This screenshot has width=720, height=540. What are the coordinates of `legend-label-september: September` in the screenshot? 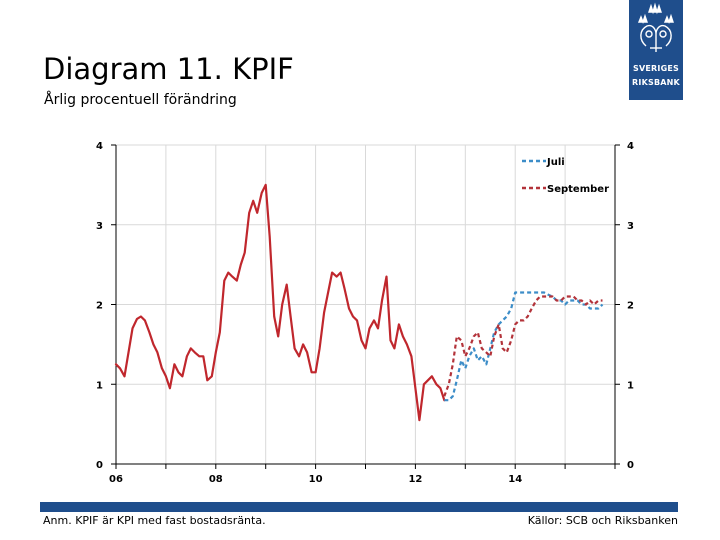 It's located at (578, 189).